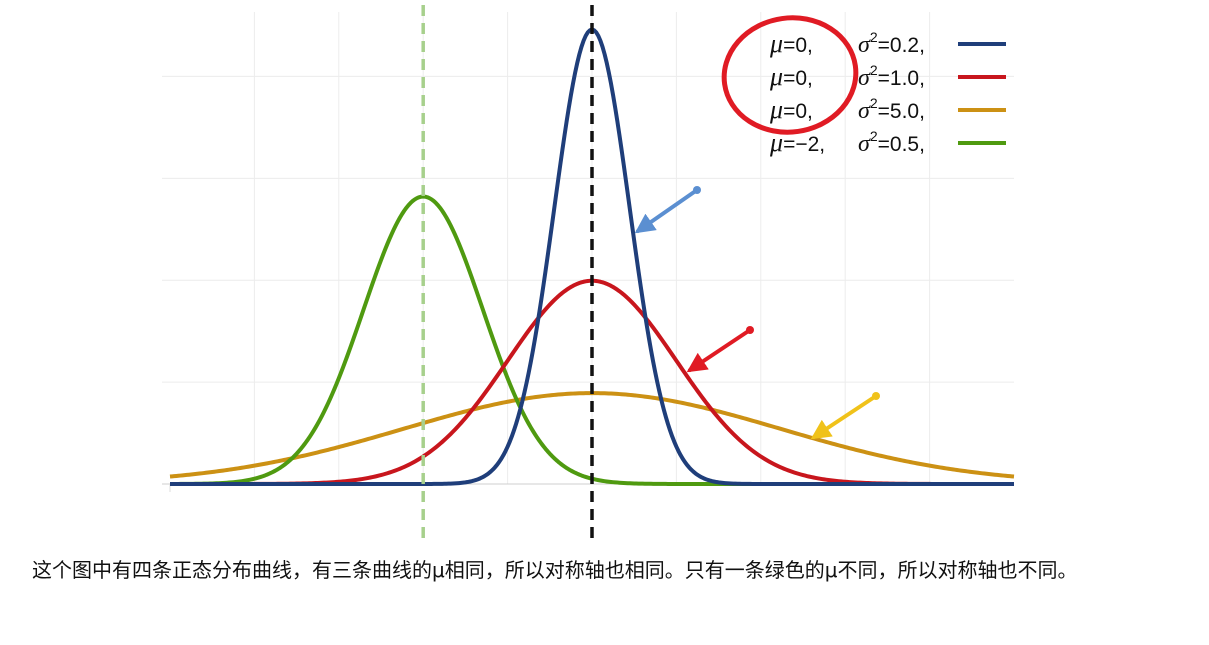 Image resolution: width=1209 pixels, height=645 pixels. What do you see at coordinates (847, 142) in the screenshot?
I see `legend-label-3: μ=−2, σ2=0.5,` at bounding box center [847, 142].